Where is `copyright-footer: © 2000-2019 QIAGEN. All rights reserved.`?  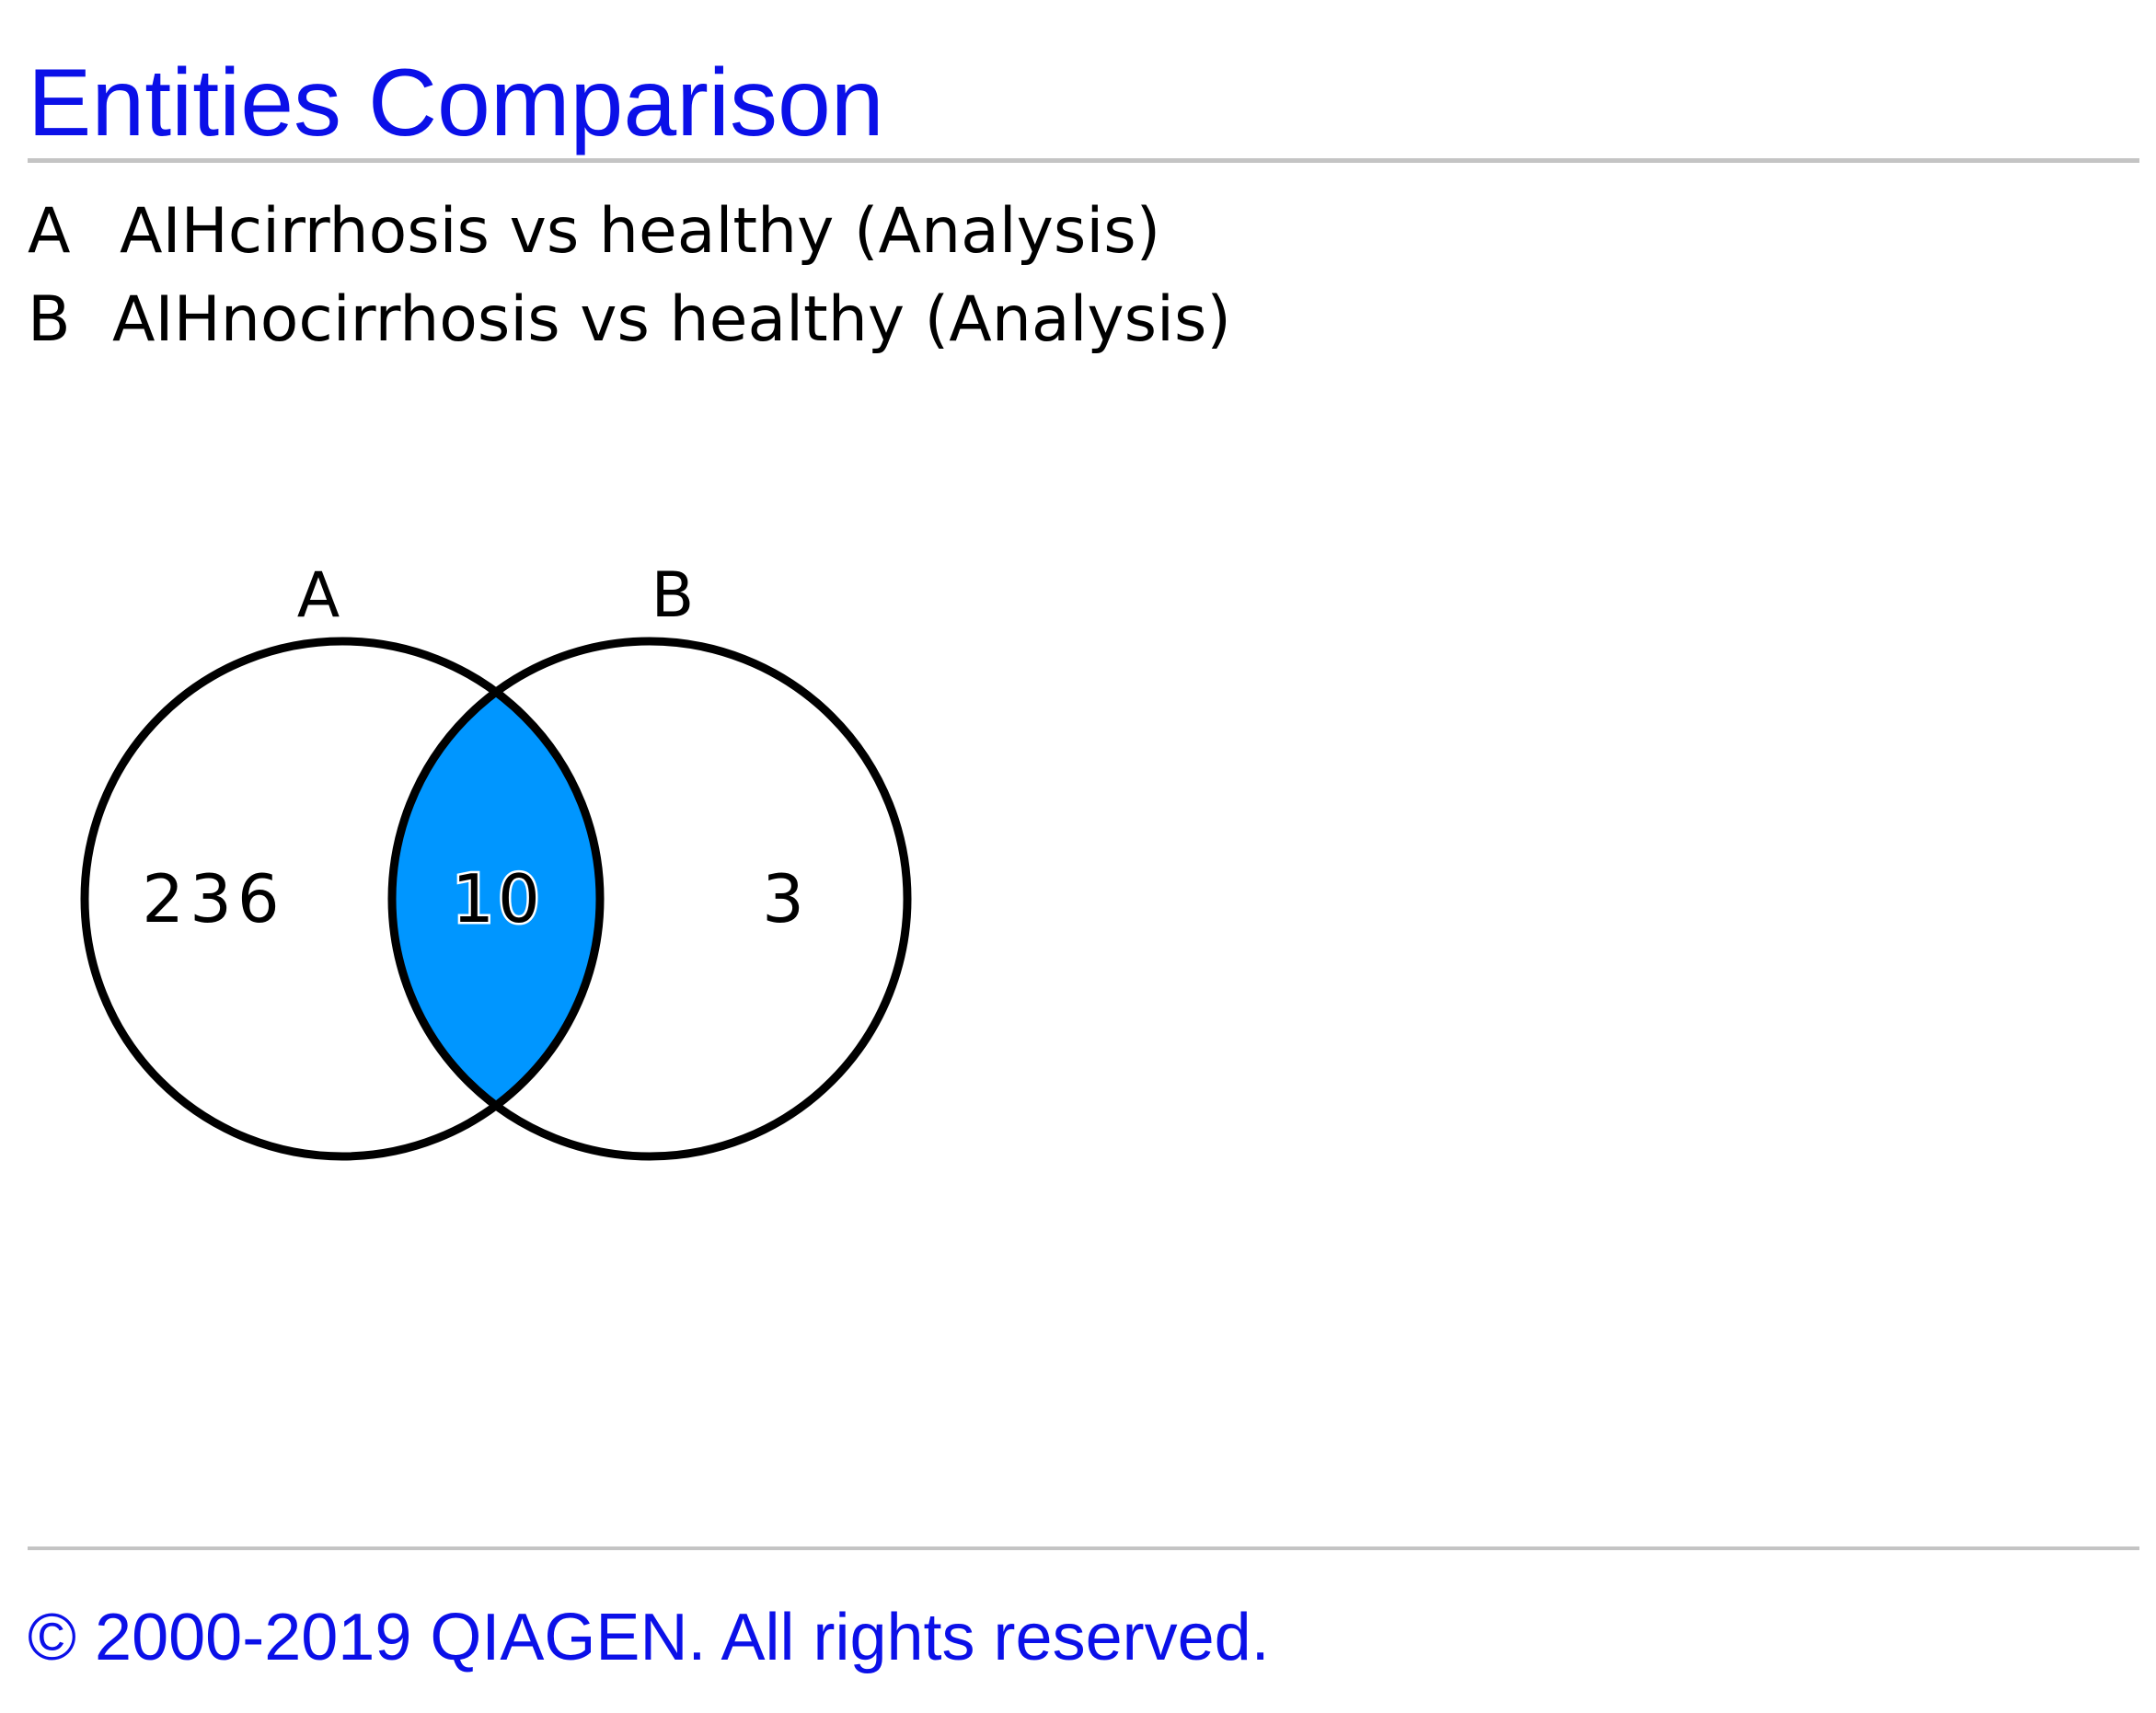
copyright-footer: © 2000-2019 QIAGEN. All rights reserved. is located at coordinates (649, 1637).